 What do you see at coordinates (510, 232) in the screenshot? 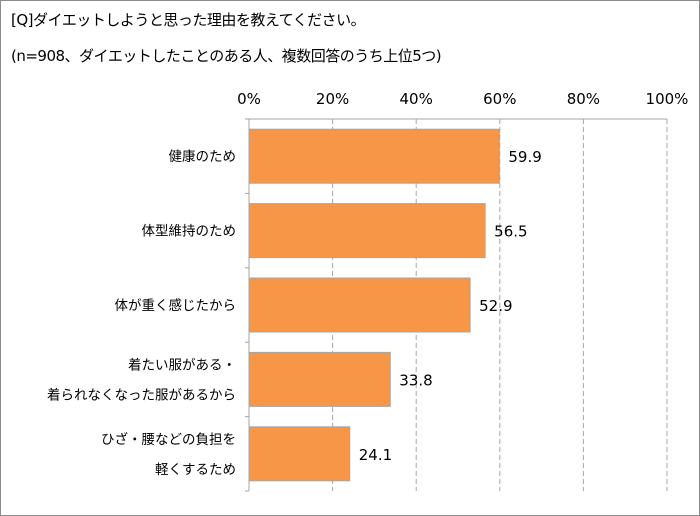
I see `data-label: 56.5` at bounding box center [510, 232].